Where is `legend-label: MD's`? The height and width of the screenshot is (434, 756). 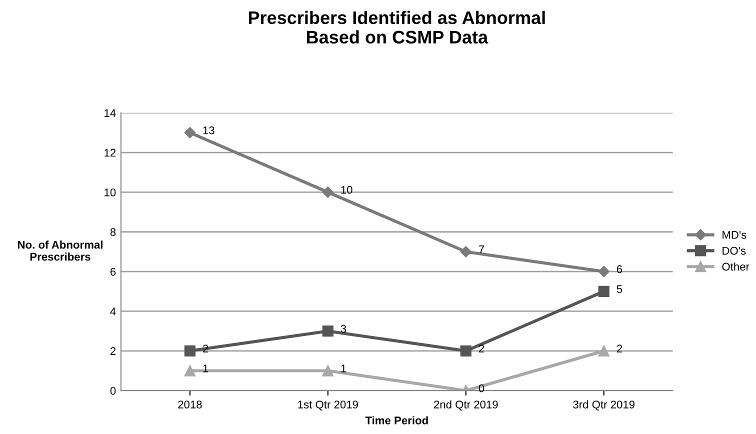
legend-label: MD's is located at coordinates (734, 235).